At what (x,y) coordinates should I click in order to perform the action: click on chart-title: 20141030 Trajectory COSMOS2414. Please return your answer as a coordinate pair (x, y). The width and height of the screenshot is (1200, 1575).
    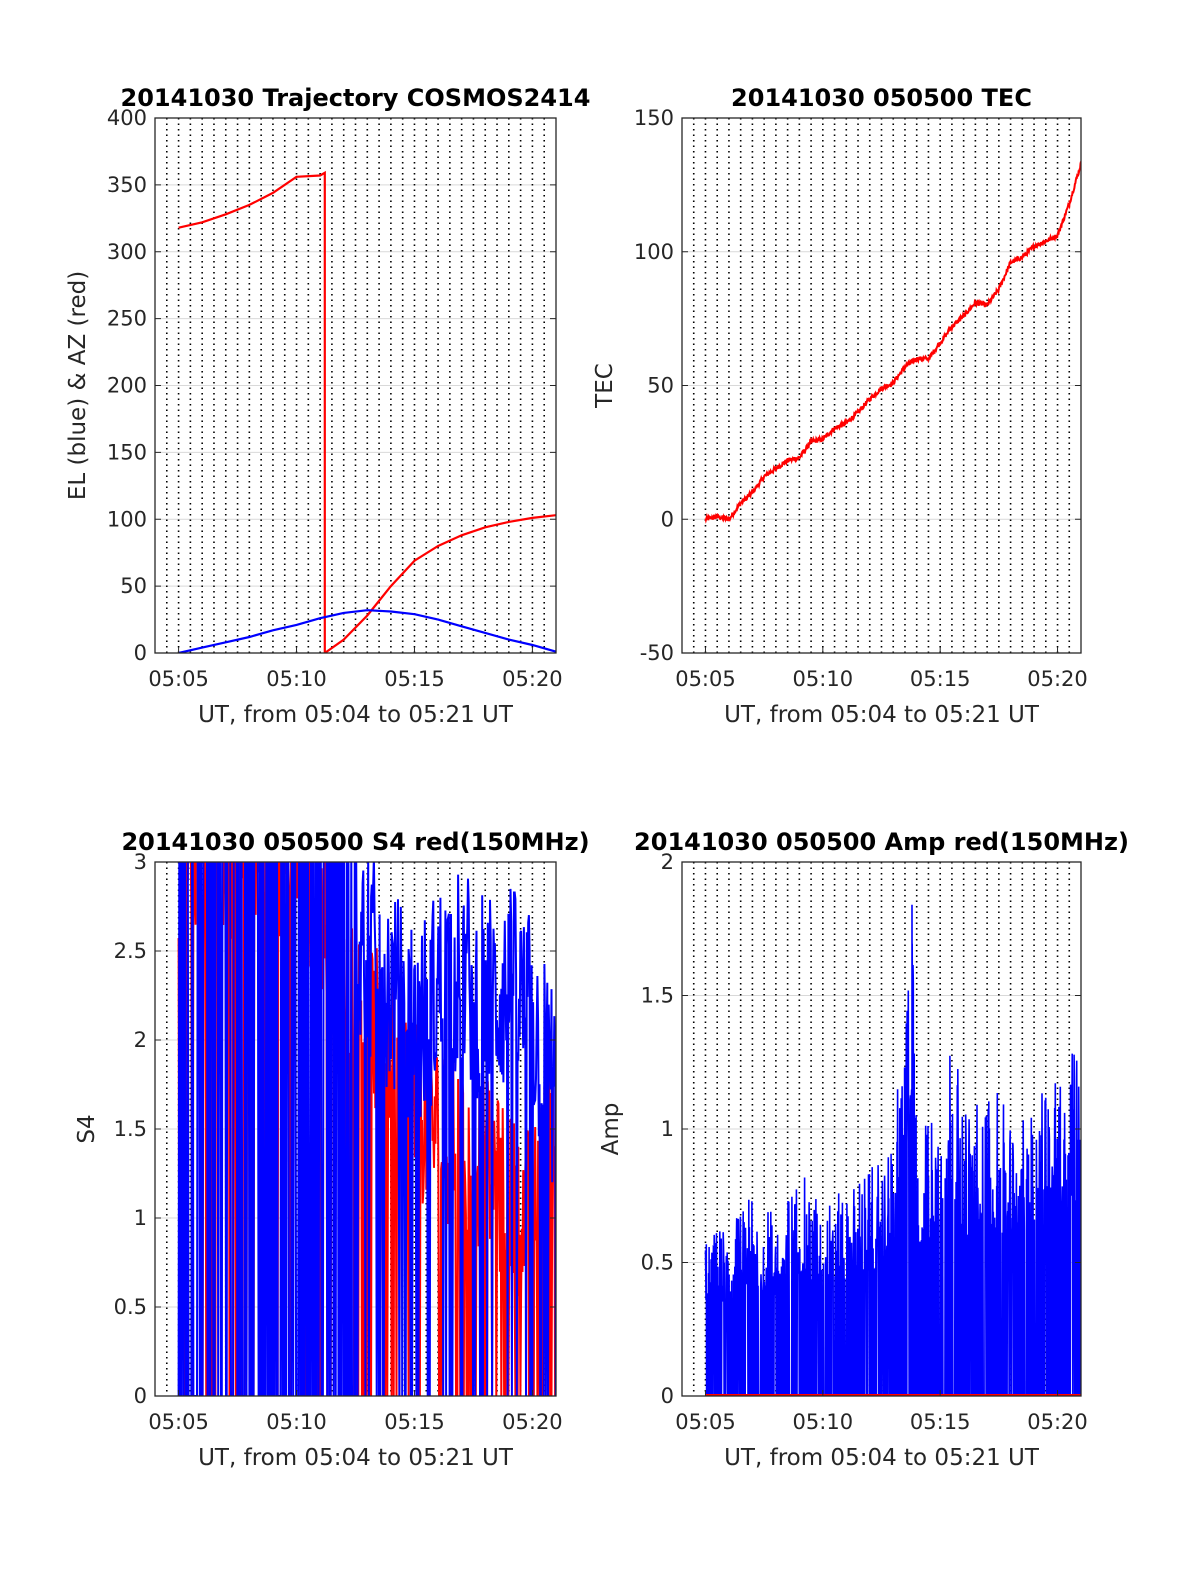
    Looking at the image, I should click on (356, 98).